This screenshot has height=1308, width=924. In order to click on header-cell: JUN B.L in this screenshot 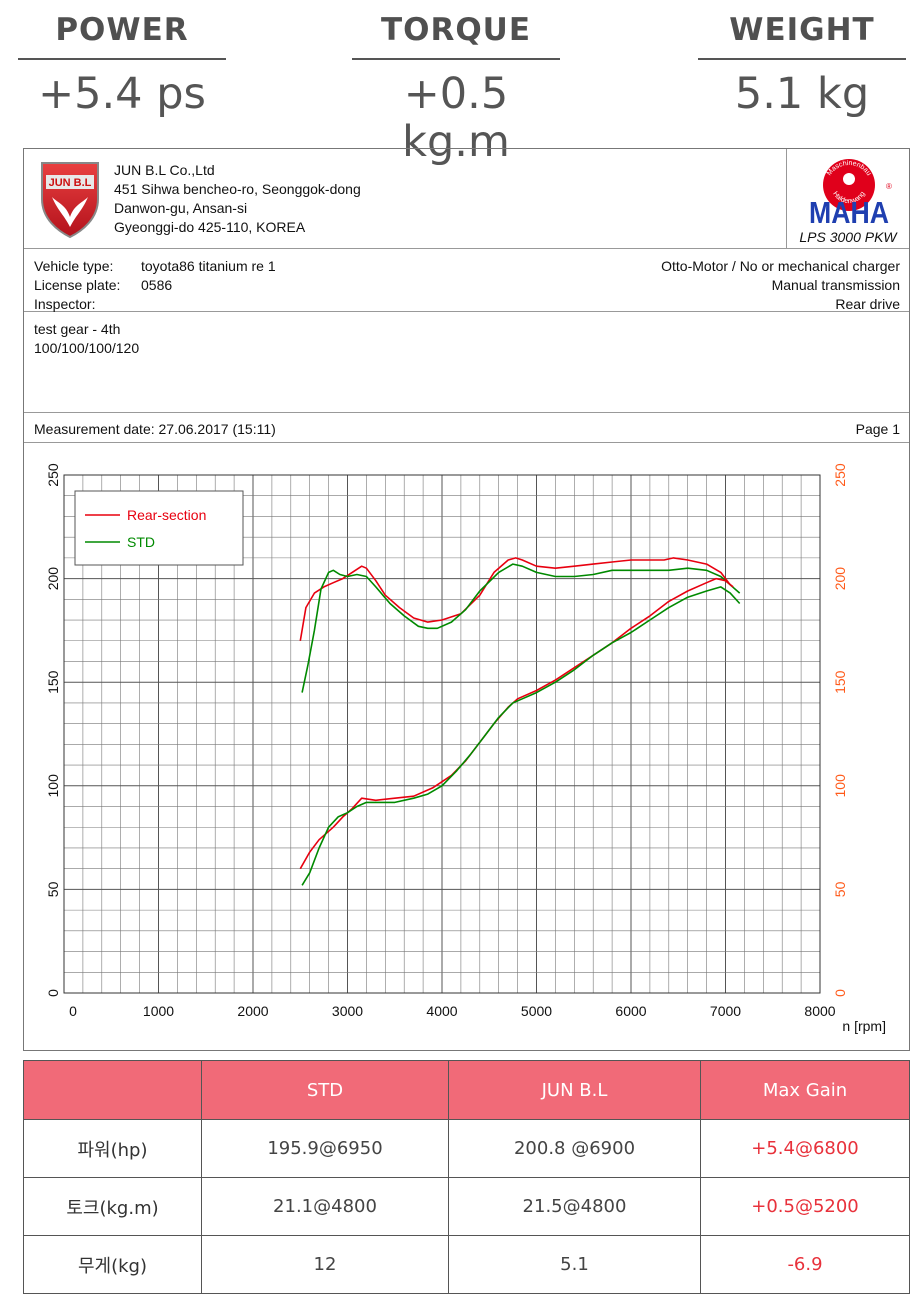, I will do `click(574, 1090)`.